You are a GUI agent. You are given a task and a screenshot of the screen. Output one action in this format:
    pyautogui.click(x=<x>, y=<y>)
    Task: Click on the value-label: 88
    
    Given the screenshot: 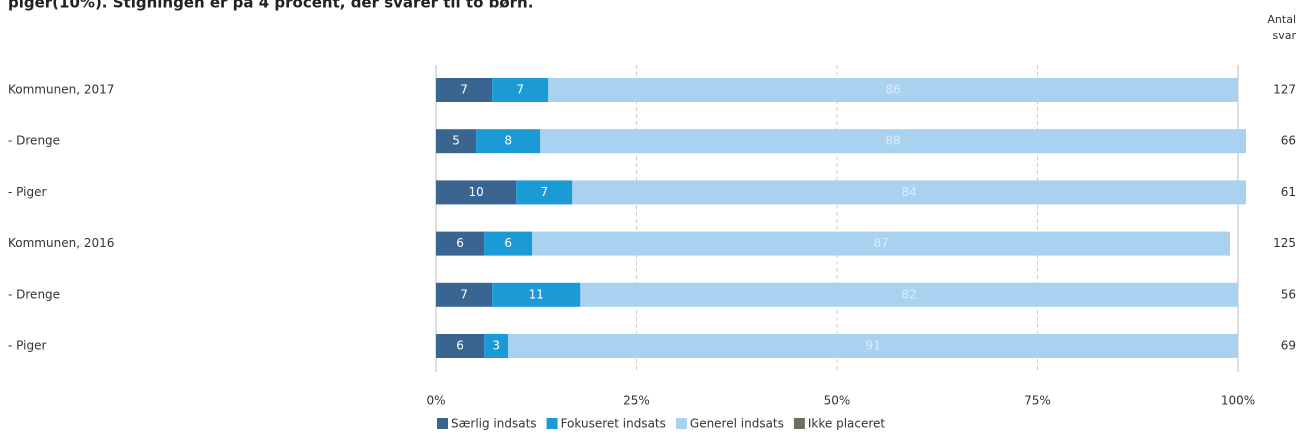 What is the action you would take?
    pyautogui.click(x=892, y=141)
    